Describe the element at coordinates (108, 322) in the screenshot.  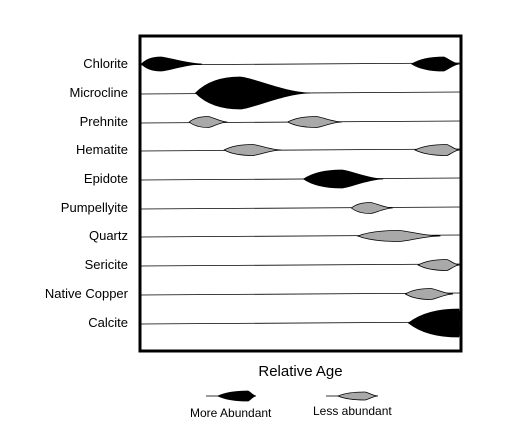
I see `mineral-label-calcite: Calcite` at that location.